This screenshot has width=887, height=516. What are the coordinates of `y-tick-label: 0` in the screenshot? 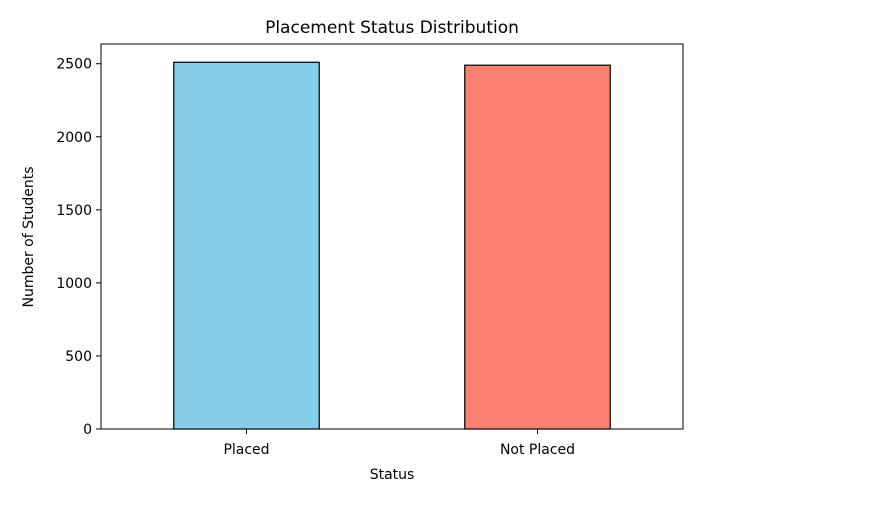 It's located at (87, 430).